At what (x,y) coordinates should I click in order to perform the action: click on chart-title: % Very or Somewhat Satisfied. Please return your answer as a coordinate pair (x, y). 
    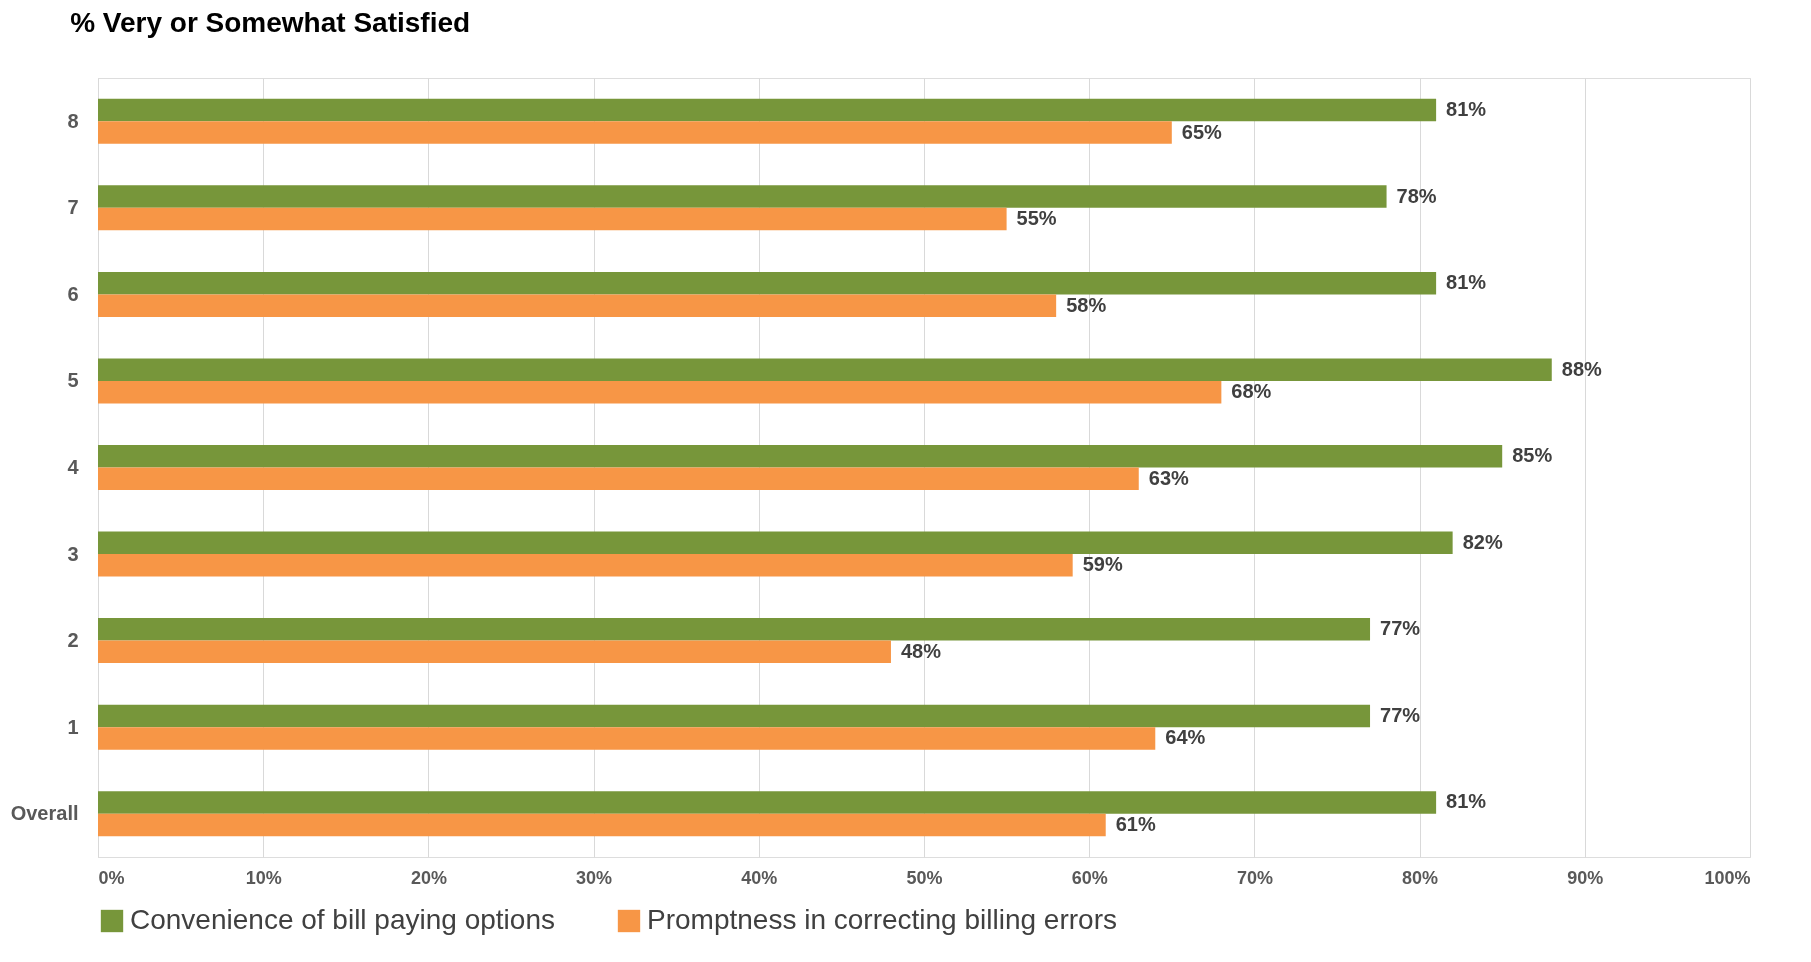
    Looking at the image, I should click on (270, 22).